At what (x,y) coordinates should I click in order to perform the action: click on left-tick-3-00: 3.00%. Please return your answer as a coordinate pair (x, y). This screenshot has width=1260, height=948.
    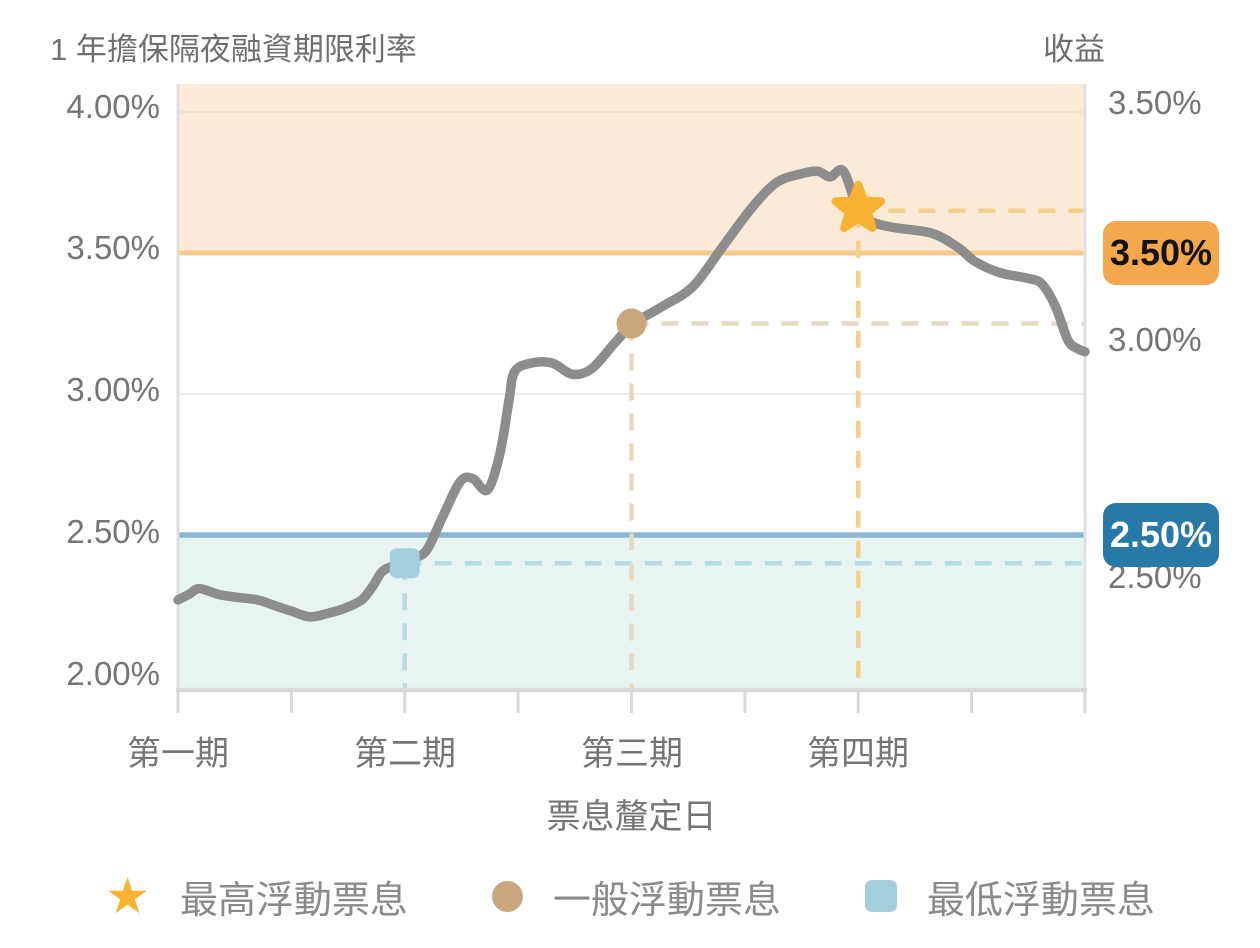
    Looking at the image, I should click on (113, 389).